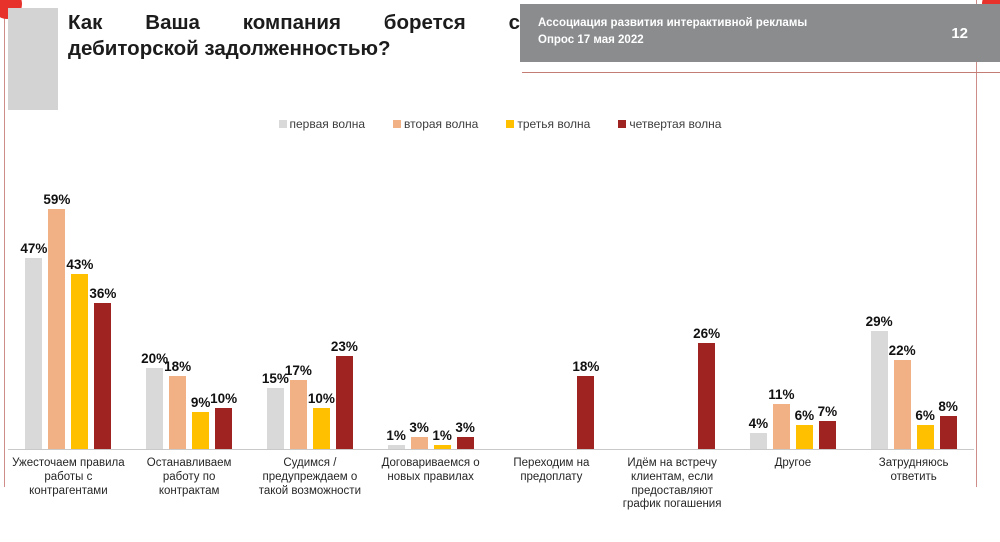  Describe the element at coordinates (34, 248) in the screenshot. I see `value-label: 47%` at that location.